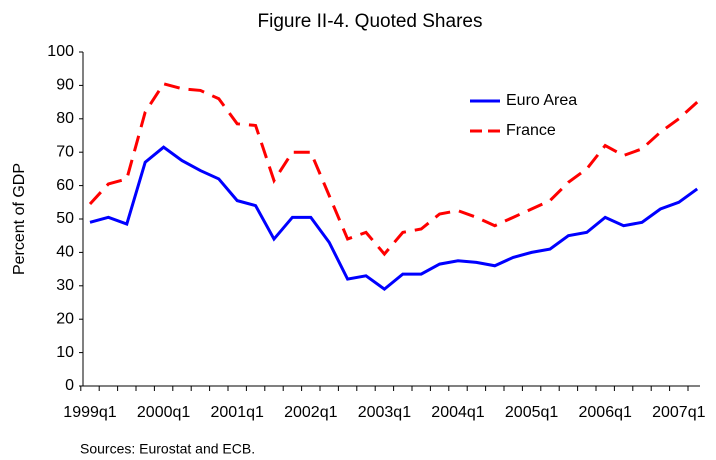 The height and width of the screenshot is (460, 716). Describe the element at coordinates (678, 412) in the screenshot. I see `x-tick-label: 2007q1` at that location.